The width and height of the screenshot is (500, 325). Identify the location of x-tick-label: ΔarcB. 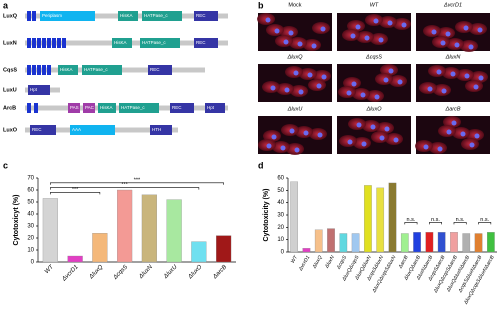
(220, 272).